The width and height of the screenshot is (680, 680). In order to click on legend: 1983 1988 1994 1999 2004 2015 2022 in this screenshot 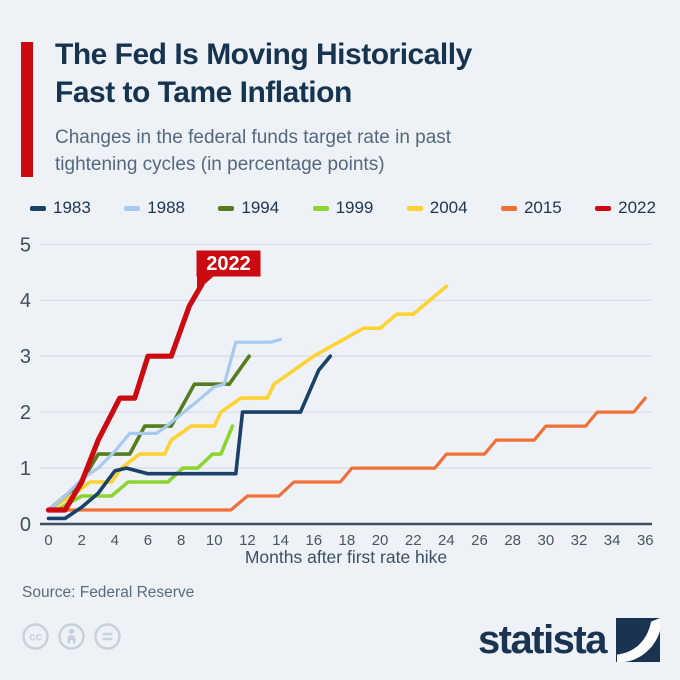, I will do `click(343, 208)`.